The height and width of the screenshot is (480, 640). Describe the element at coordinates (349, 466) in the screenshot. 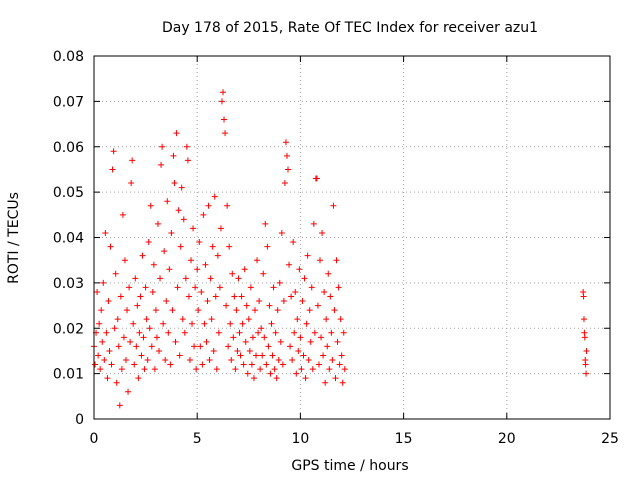

I see `x-axis-label: GPS time / hours` at that location.